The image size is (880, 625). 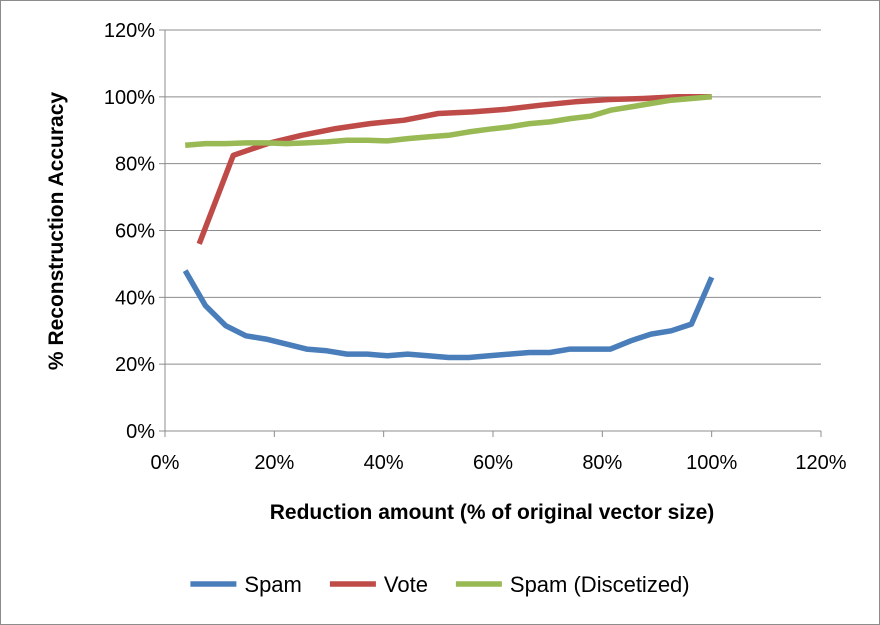 What do you see at coordinates (140, 432) in the screenshot?
I see `y-tick-label: 0%` at bounding box center [140, 432].